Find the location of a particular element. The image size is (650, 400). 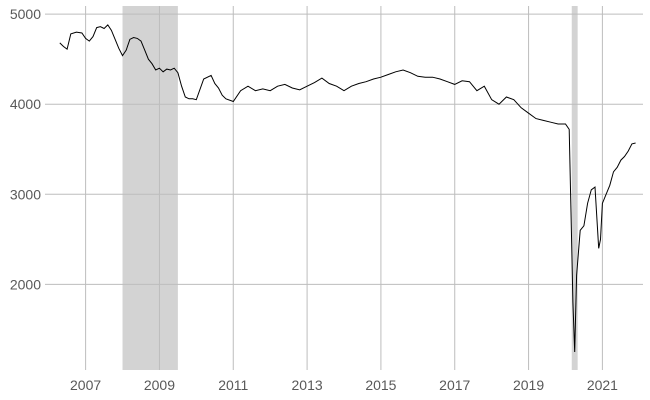

x-tick-label: 2007 is located at coordinates (85, 385).